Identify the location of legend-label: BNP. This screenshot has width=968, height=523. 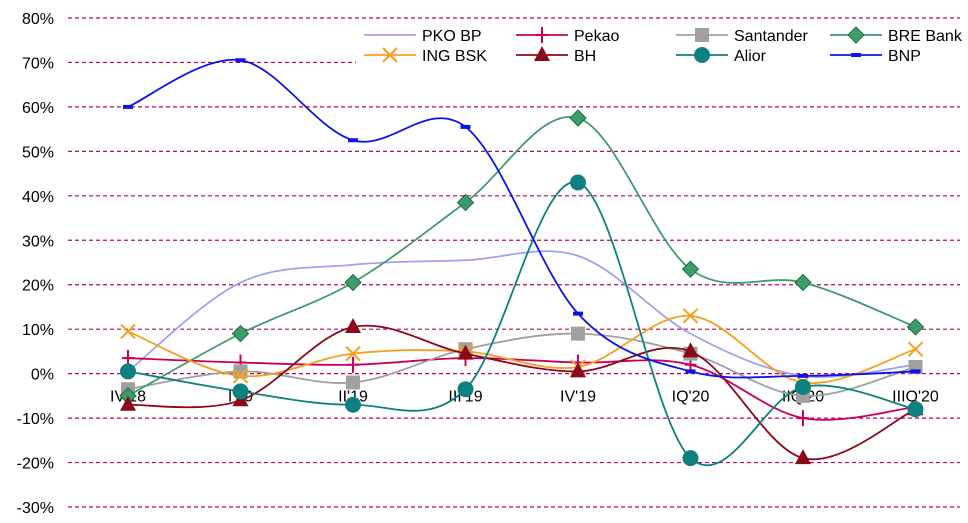
(904, 56).